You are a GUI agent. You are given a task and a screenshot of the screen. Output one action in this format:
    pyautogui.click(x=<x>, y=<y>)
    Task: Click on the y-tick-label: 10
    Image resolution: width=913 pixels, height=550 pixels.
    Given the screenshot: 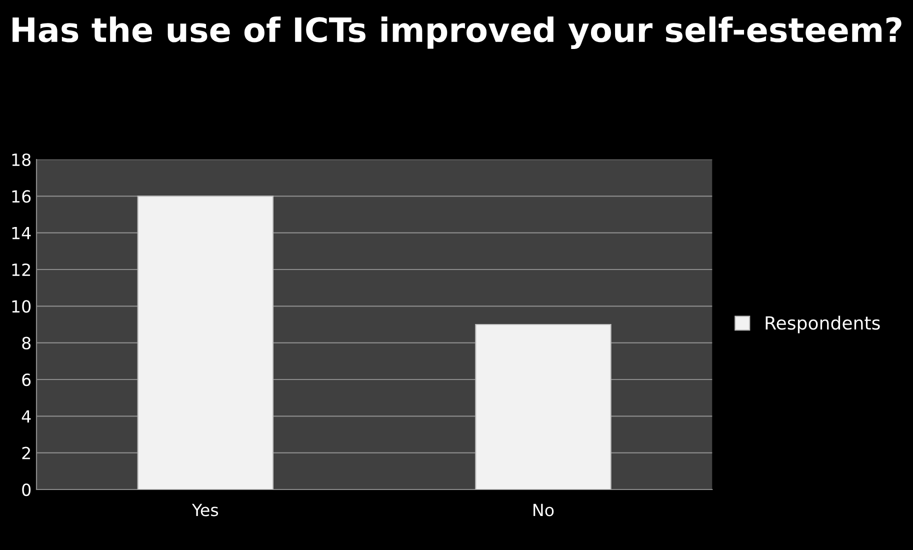 What is the action you would take?
    pyautogui.click(x=21, y=306)
    